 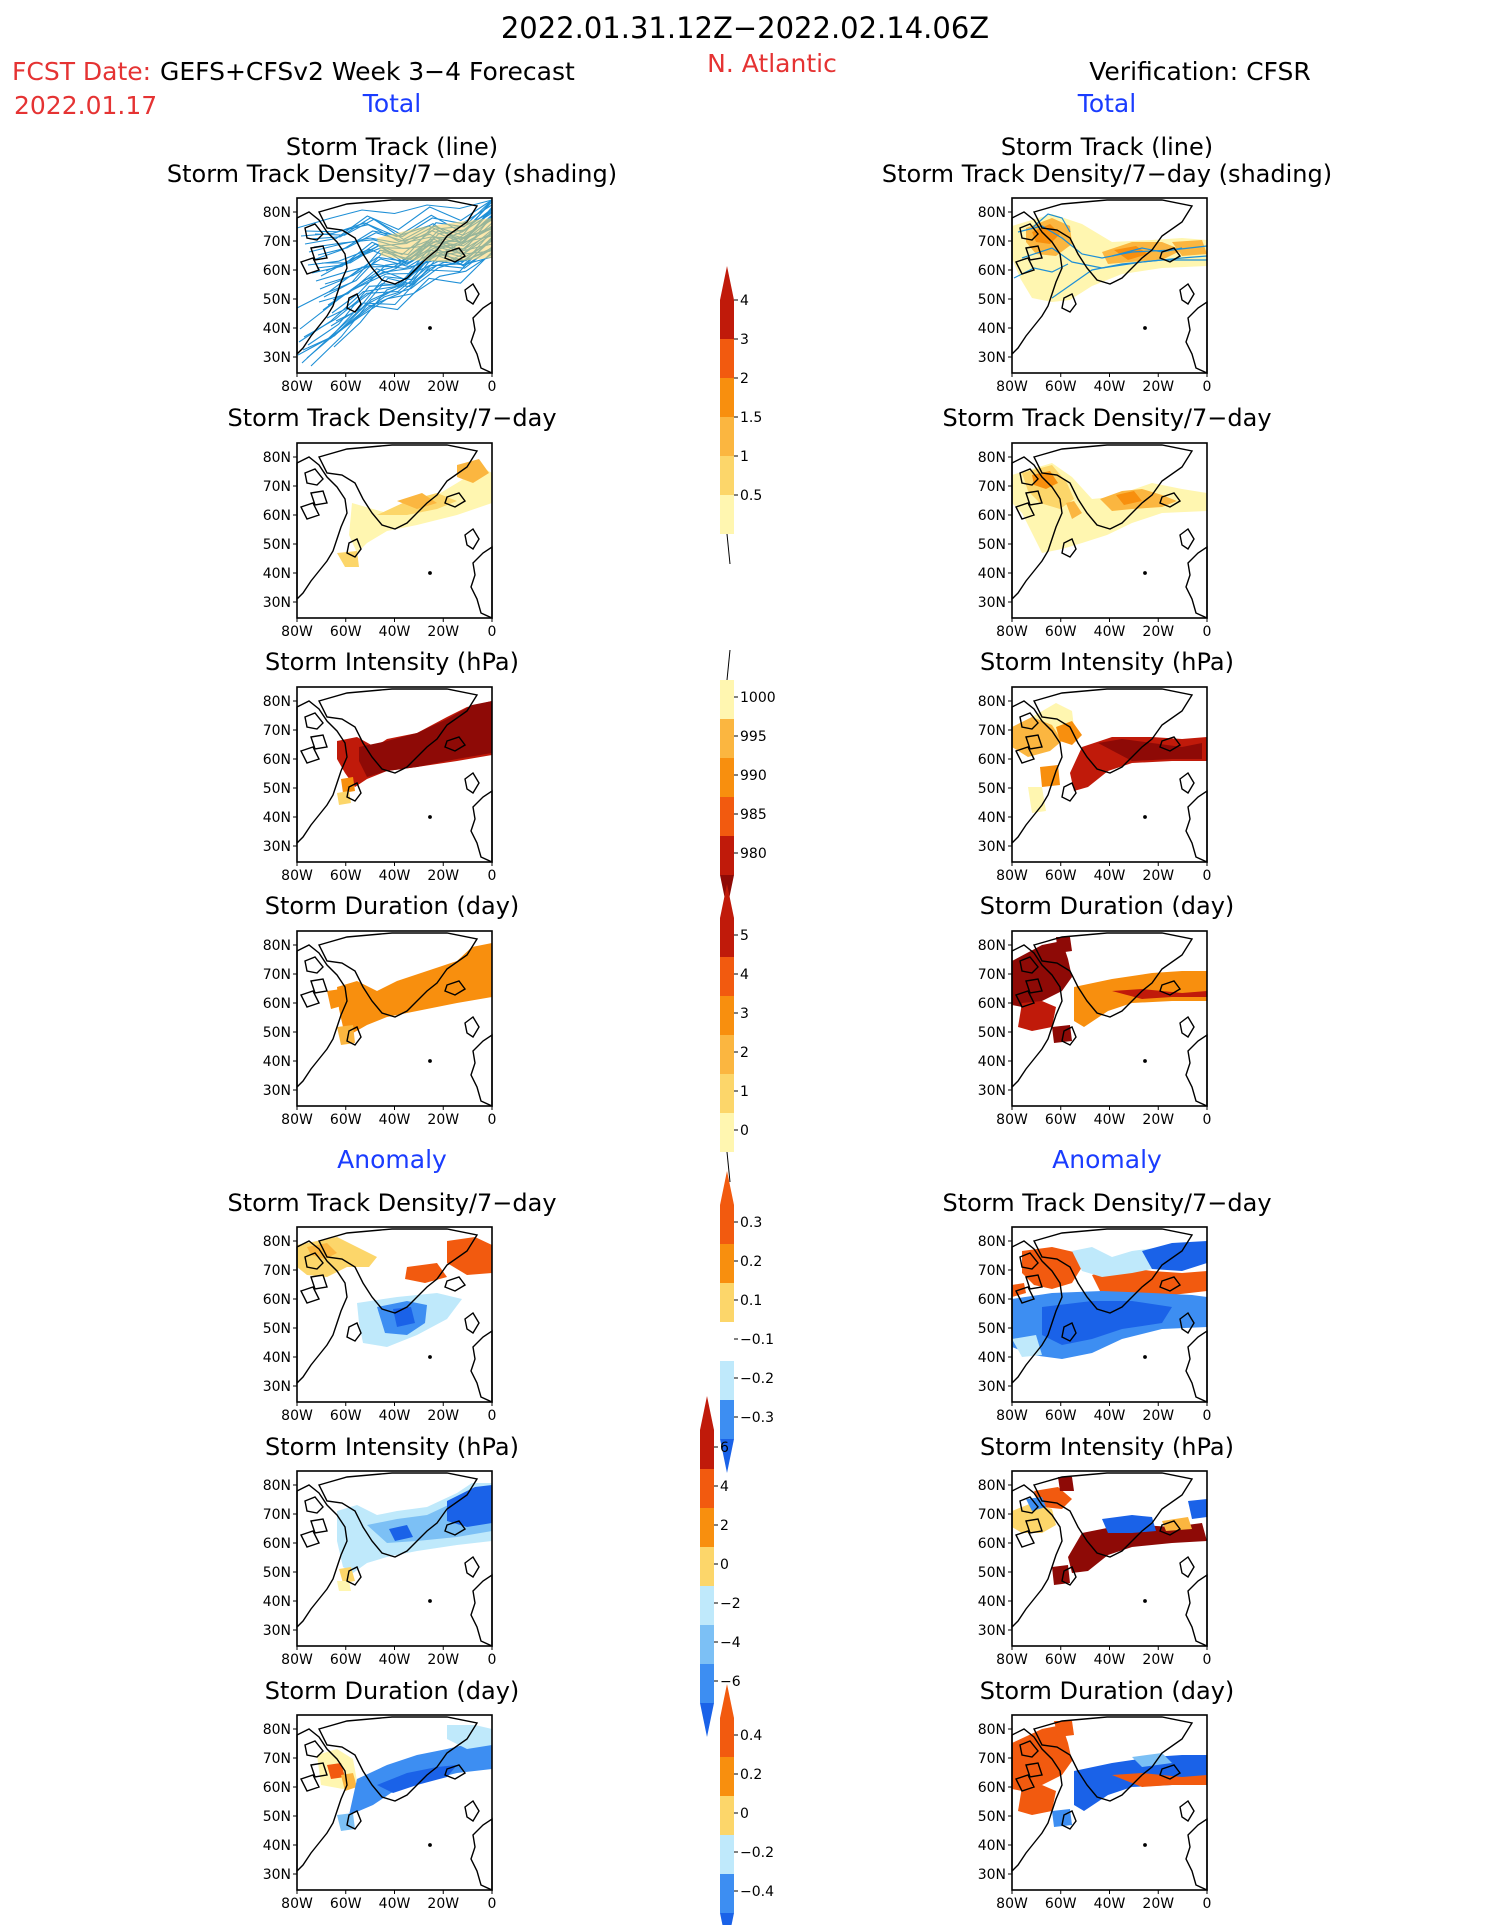 What do you see at coordinates (751, 496) in the screenshot?
I see `colorbar-tick-label: 0.5` at bounding box center [751, 496].